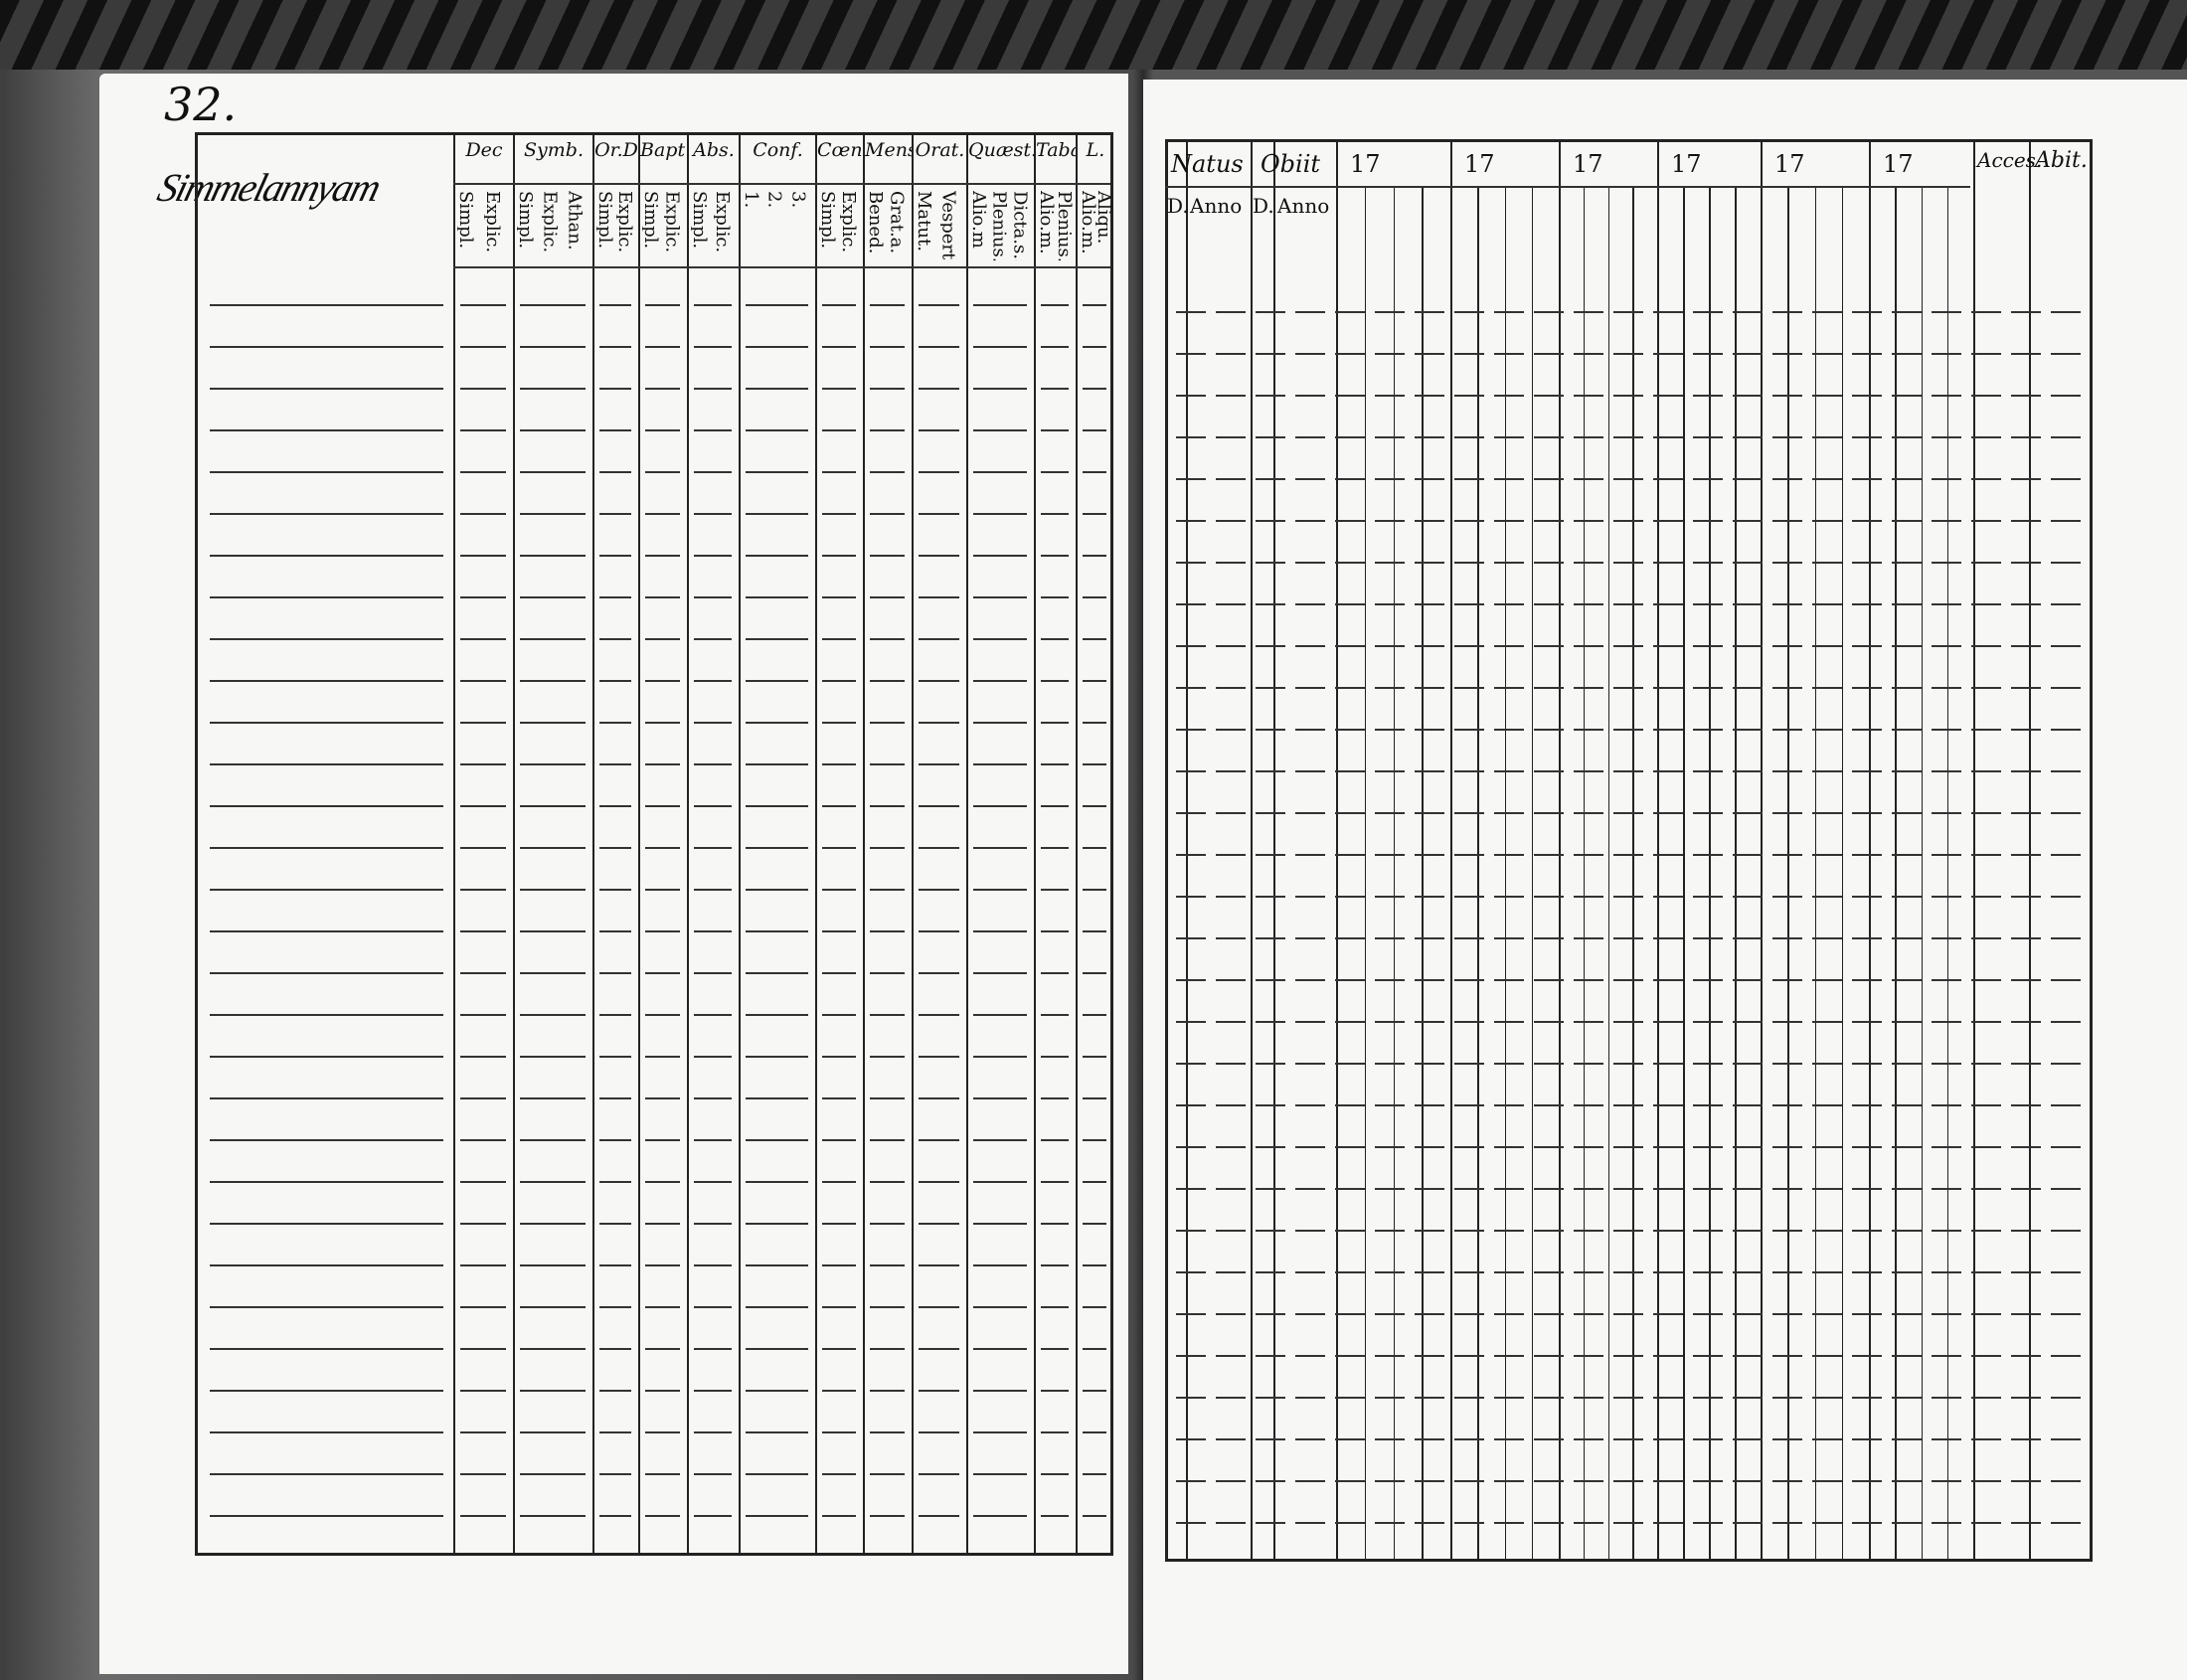 The width and height of the screenshot is (2187, 1680). What do you see at coordinates (1815, 872) in the screenshot?
I see `subcolumn-divider` at bounding box center [1815, 872].